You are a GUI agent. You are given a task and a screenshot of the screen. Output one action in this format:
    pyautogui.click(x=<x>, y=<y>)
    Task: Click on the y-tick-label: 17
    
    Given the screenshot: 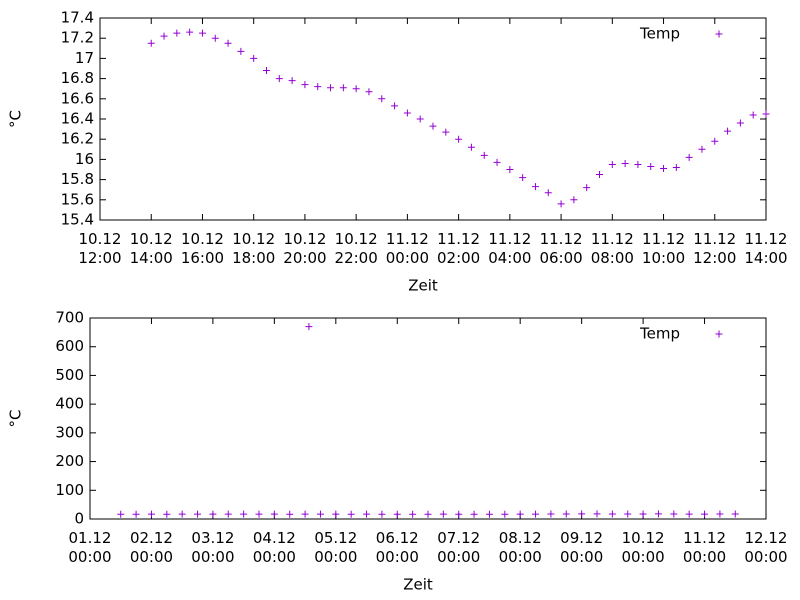 What is the action you would take?
    pyautogui.click(x=84, y=58)
    